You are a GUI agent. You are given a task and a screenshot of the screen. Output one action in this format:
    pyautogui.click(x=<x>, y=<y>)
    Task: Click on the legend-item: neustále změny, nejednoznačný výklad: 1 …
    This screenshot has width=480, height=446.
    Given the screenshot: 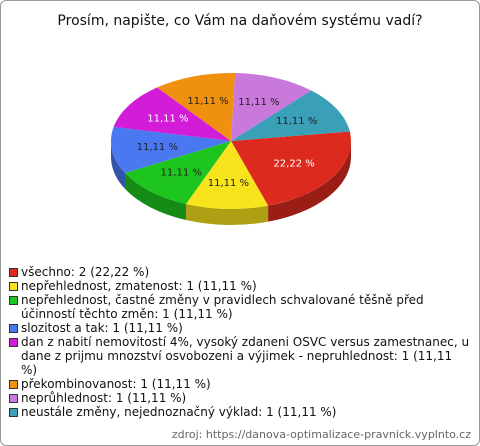 What is the action you would take?
    pyautogui.click(x=240, y=412)
    